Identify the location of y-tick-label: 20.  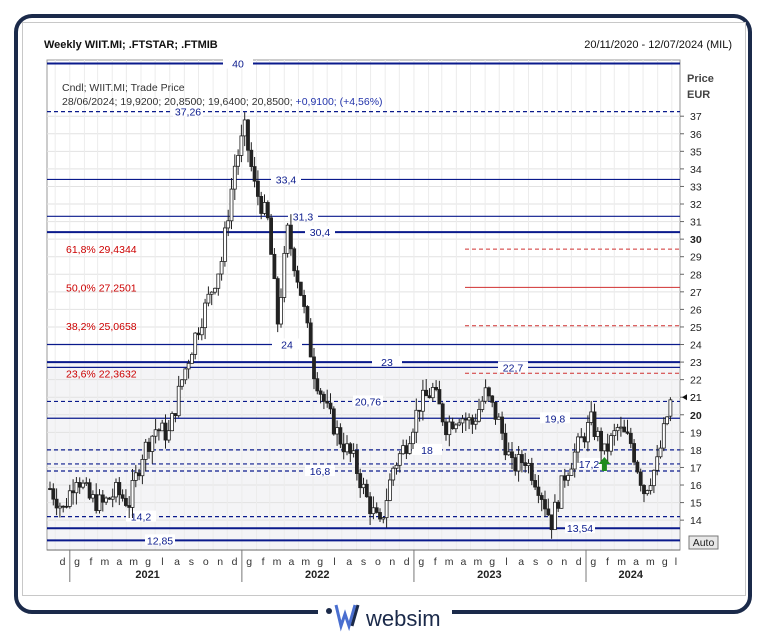
(696, 416).